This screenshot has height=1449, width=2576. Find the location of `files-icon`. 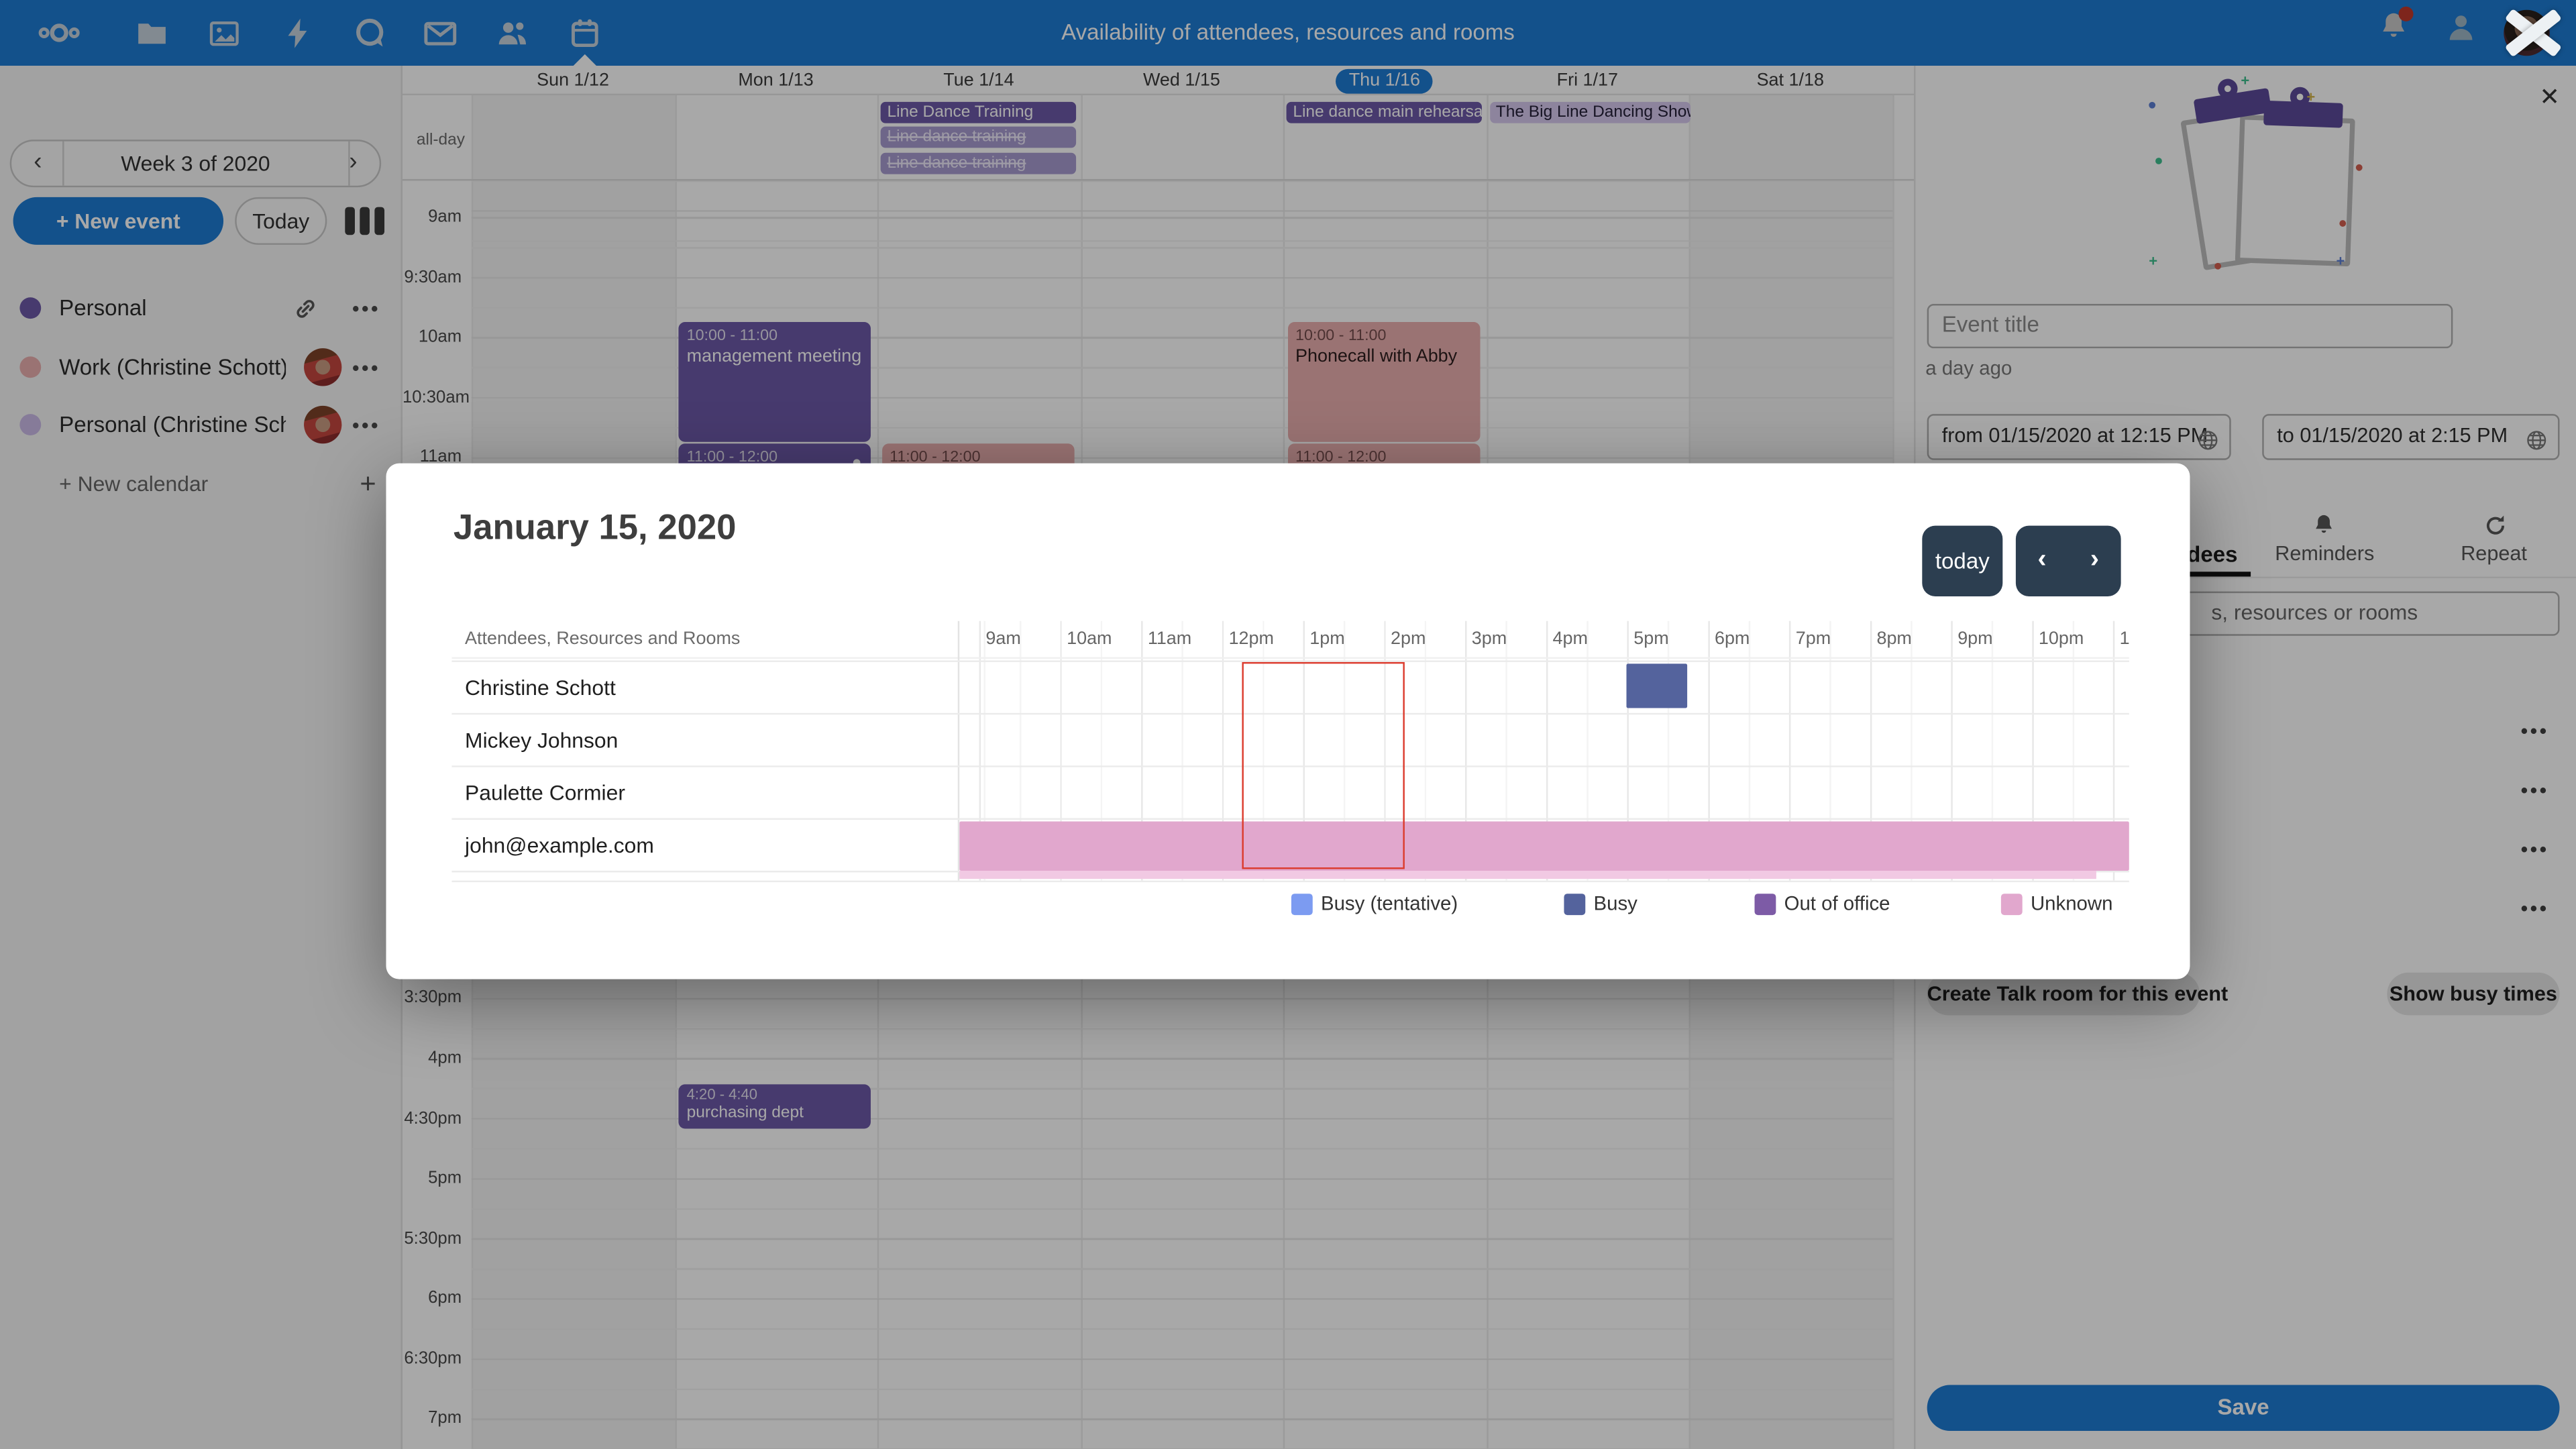

files-icon is located at coordinates (150, 33).